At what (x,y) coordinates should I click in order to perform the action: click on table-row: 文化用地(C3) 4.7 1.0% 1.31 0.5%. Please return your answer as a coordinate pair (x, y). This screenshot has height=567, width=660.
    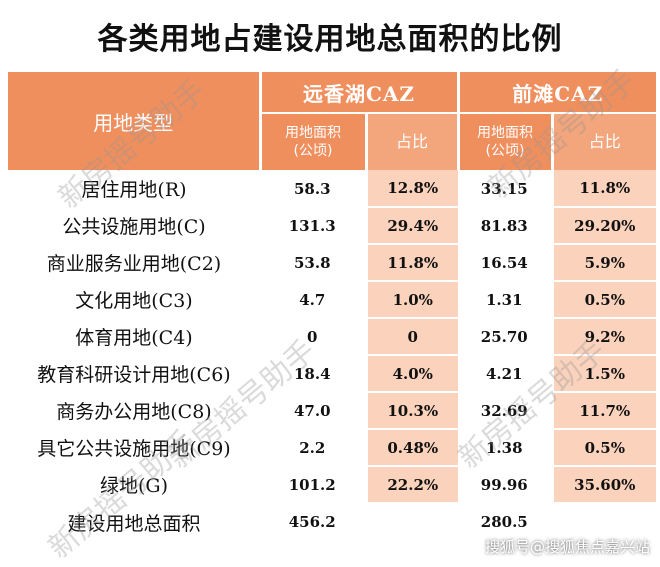
    Looking at the image, I should click on (332, 300).